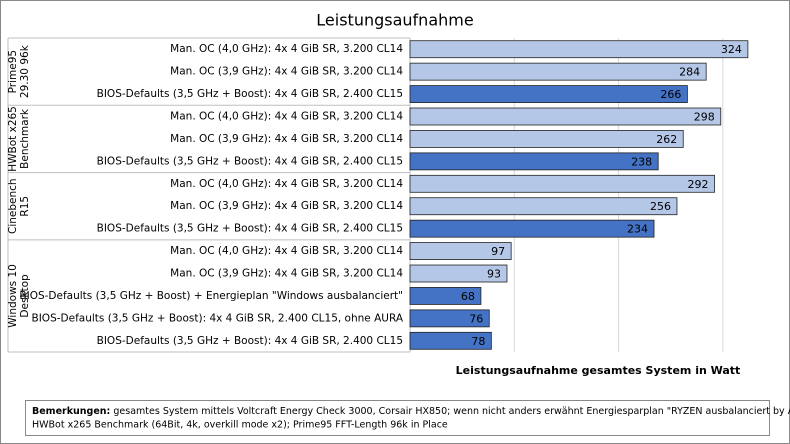 Image resolution: width=790 pixels, height=444 pixels. Describe the element at coordinates (704, 117) in the screenshot. I see `value-label: 298` at that location.